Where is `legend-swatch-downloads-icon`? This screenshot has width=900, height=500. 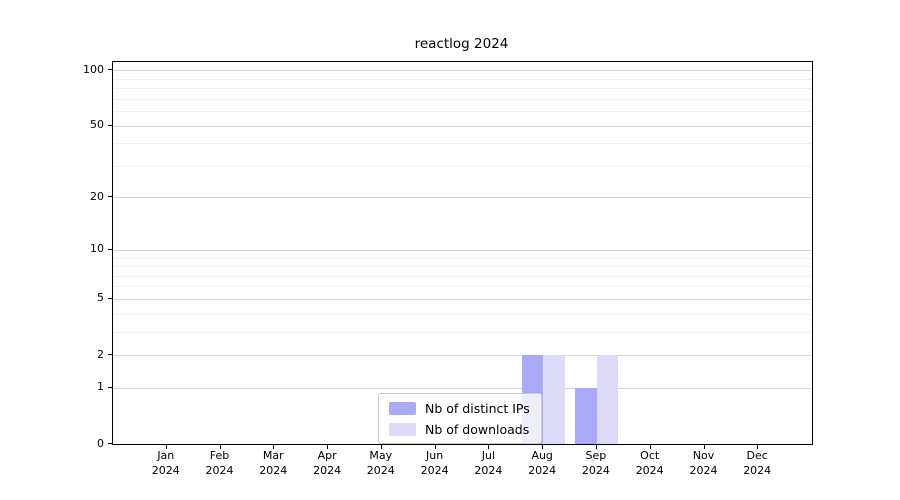
legend-swatch-downloads-icon is located at coordinates (402, 429).